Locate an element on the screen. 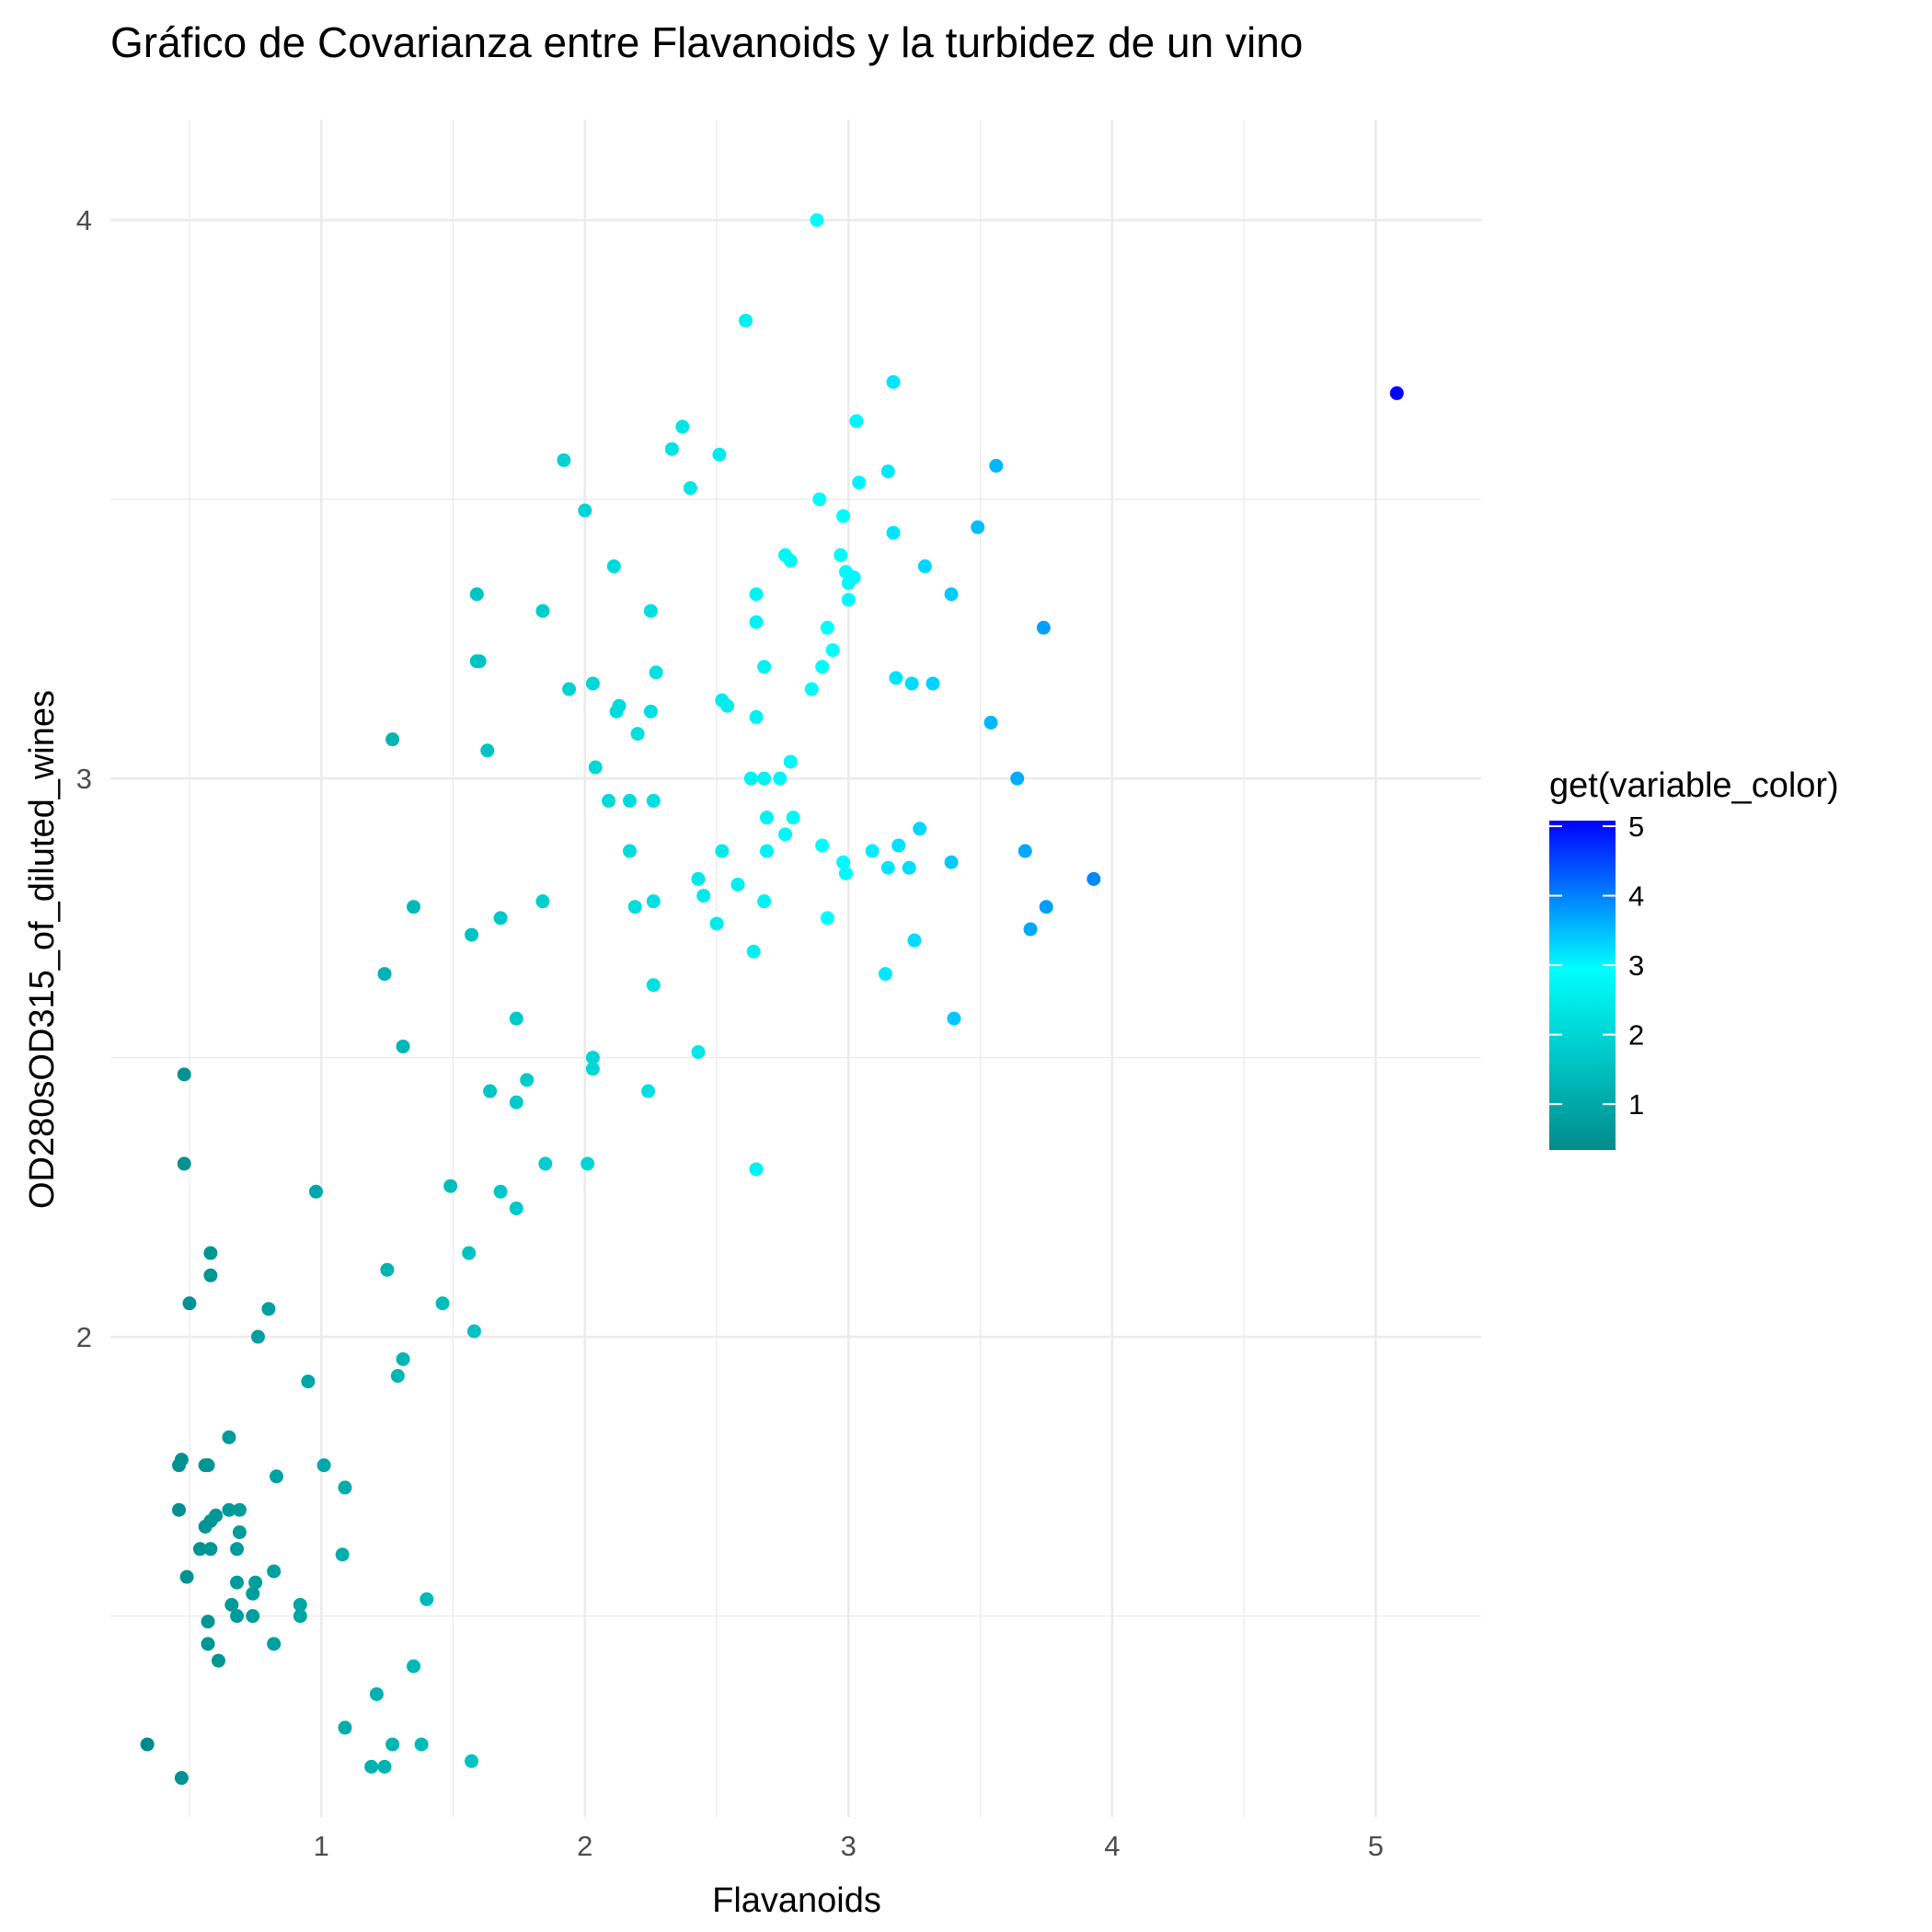 This screenshot has height=1932, width=1932. y-tick-label: 2 is located at coordinates (84, 1337).